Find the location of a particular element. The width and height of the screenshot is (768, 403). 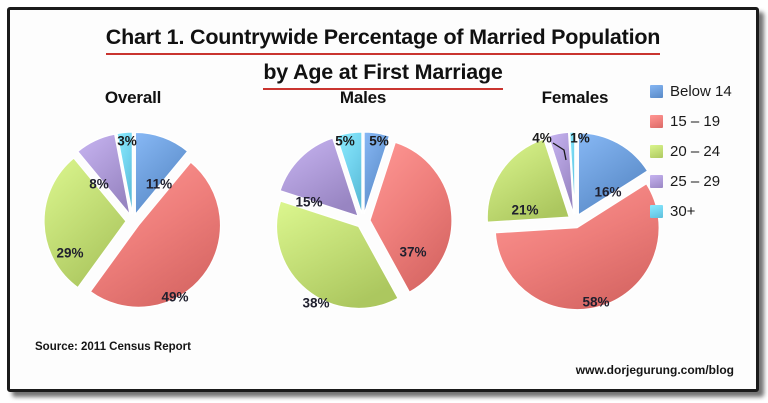

pie-chart-overall: 11% 49% 29% 8% 3% is located at coordinates (133, 217).